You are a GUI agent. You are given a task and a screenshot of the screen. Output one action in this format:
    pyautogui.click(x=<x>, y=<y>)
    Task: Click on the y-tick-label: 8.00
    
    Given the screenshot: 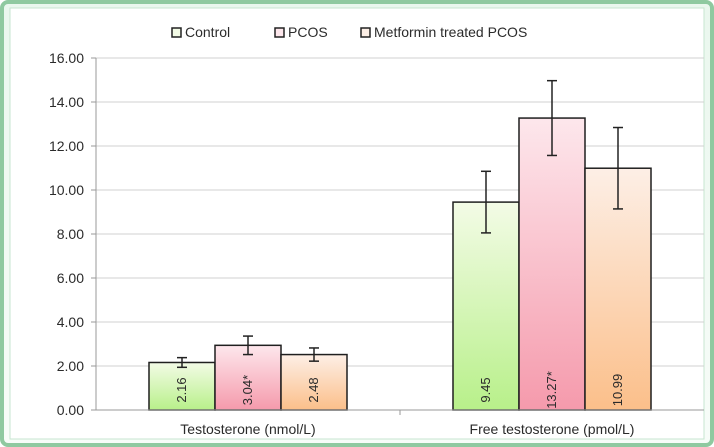 What is the action you would take?
    pyautogui.click(x=70, y=234)
    